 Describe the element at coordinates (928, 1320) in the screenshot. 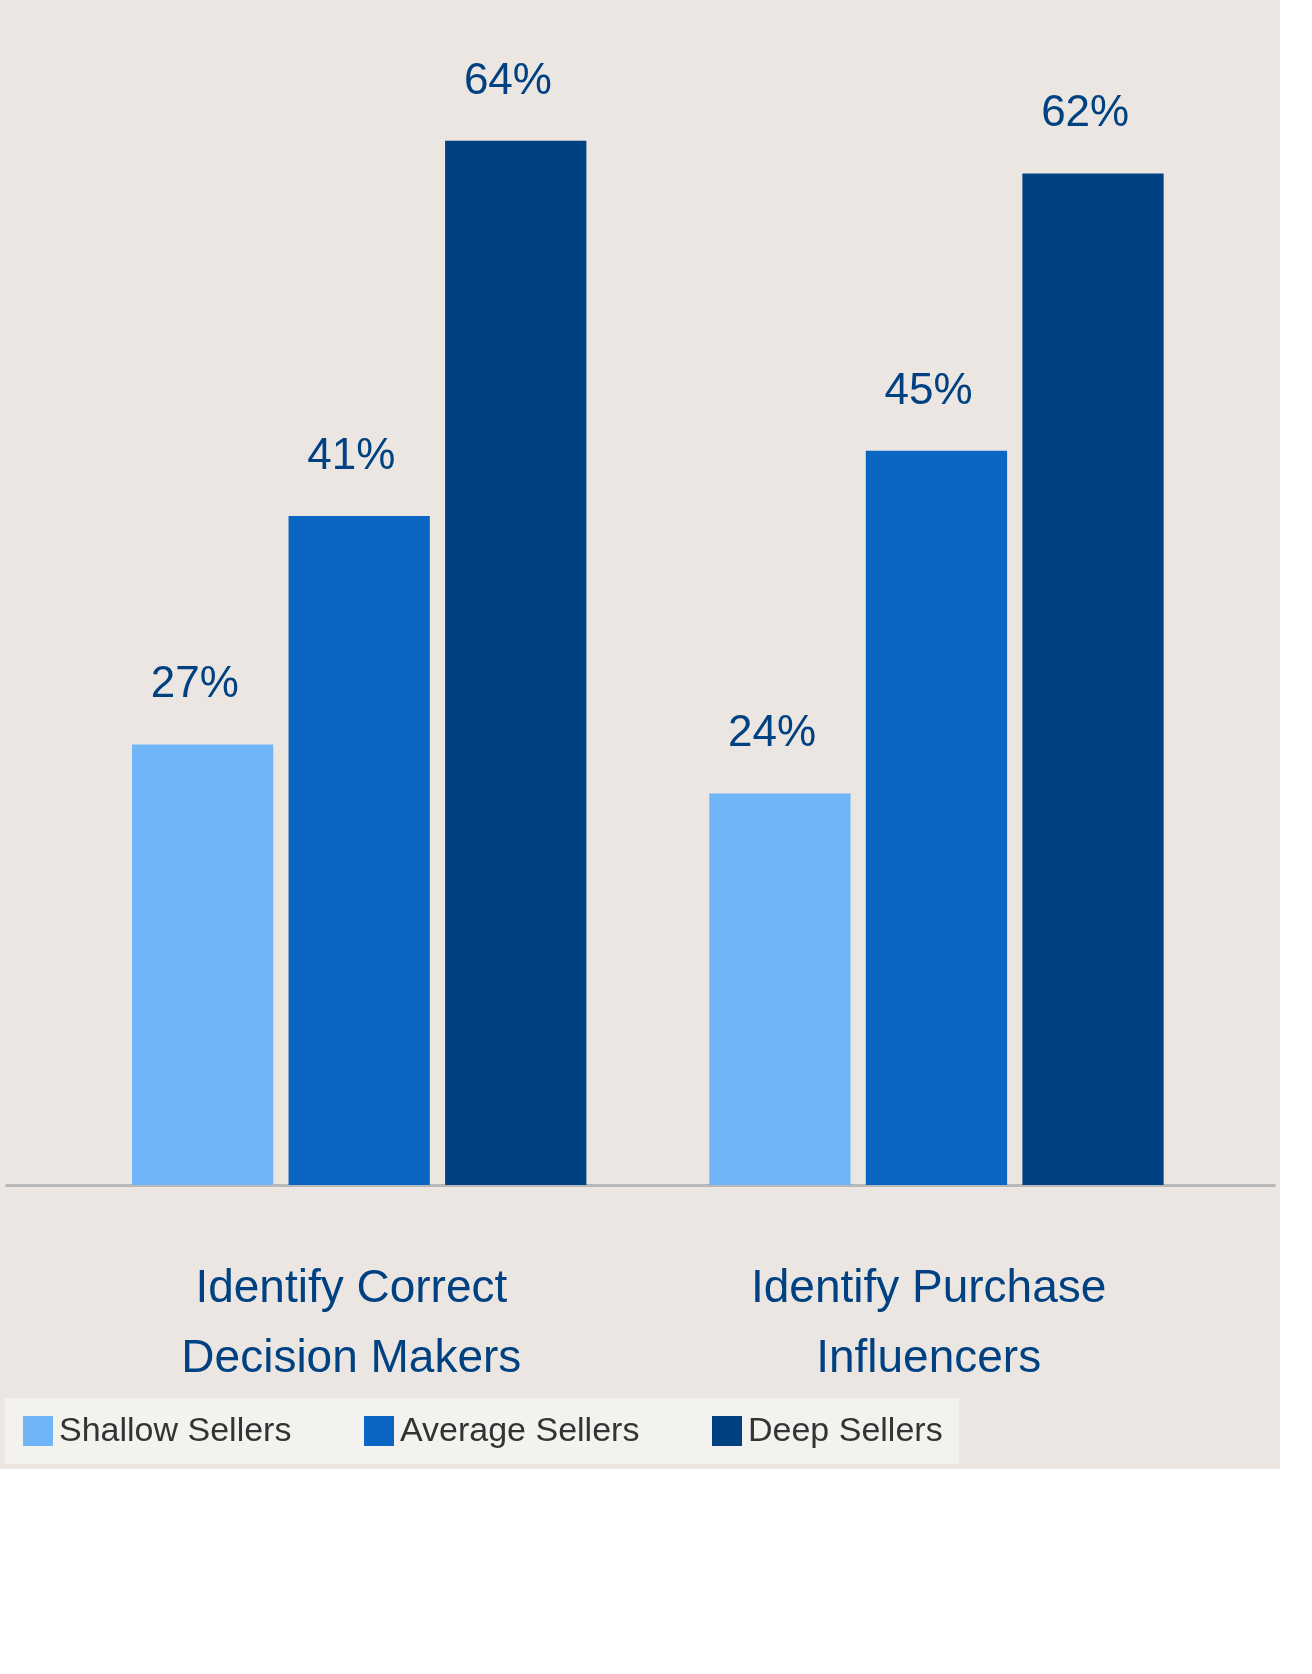

I see `x-tick-label: Identify Purchase Influencers` at that location.